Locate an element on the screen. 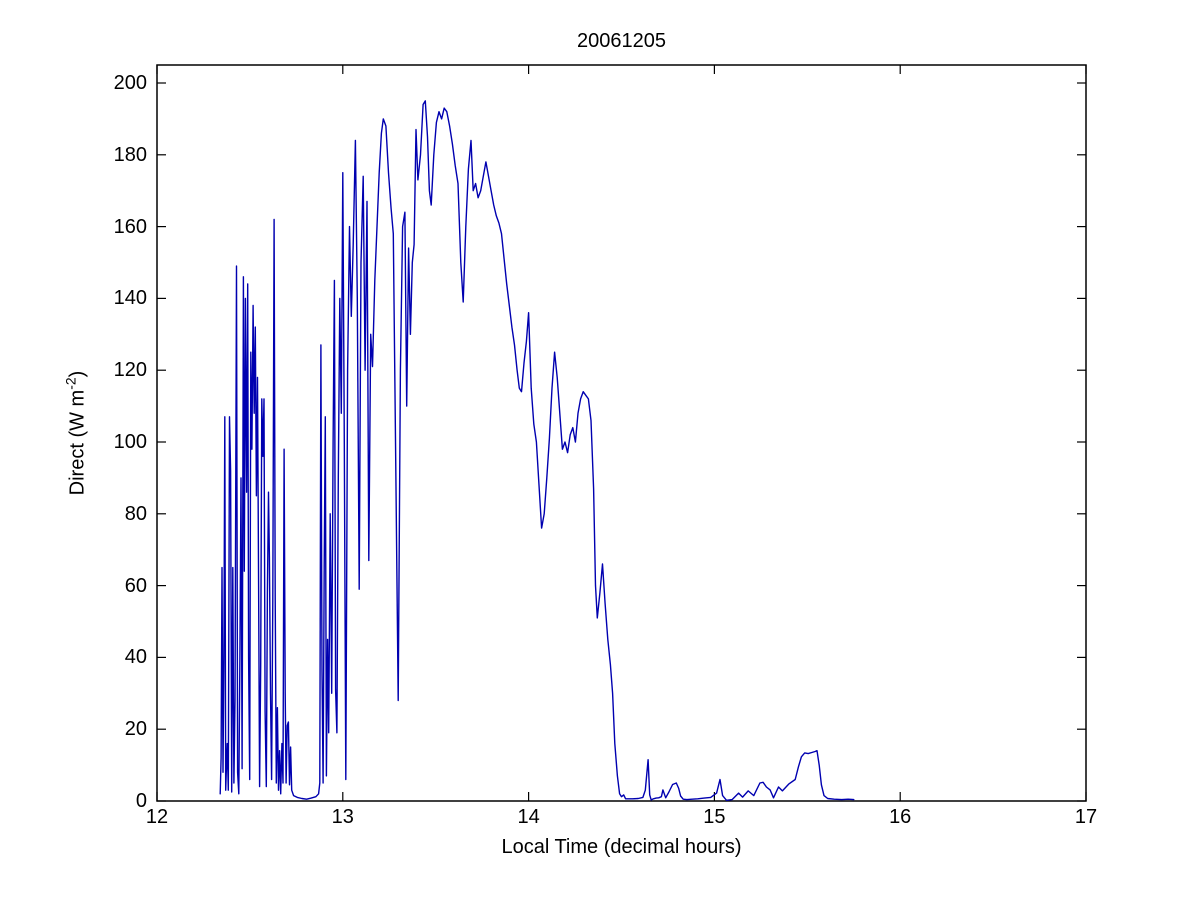 The image size is (1200, 900). x-axis-label: Local Time (decimal hours) is located at coordinates (621, 847).